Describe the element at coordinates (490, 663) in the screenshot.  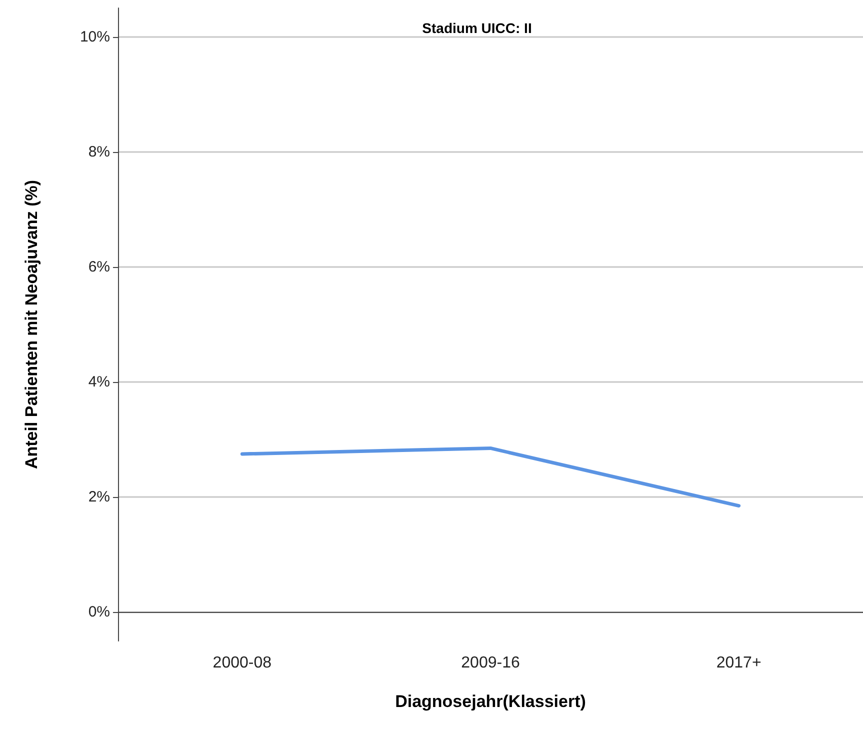
I see `x-tick-label: 2009-16` at that location.